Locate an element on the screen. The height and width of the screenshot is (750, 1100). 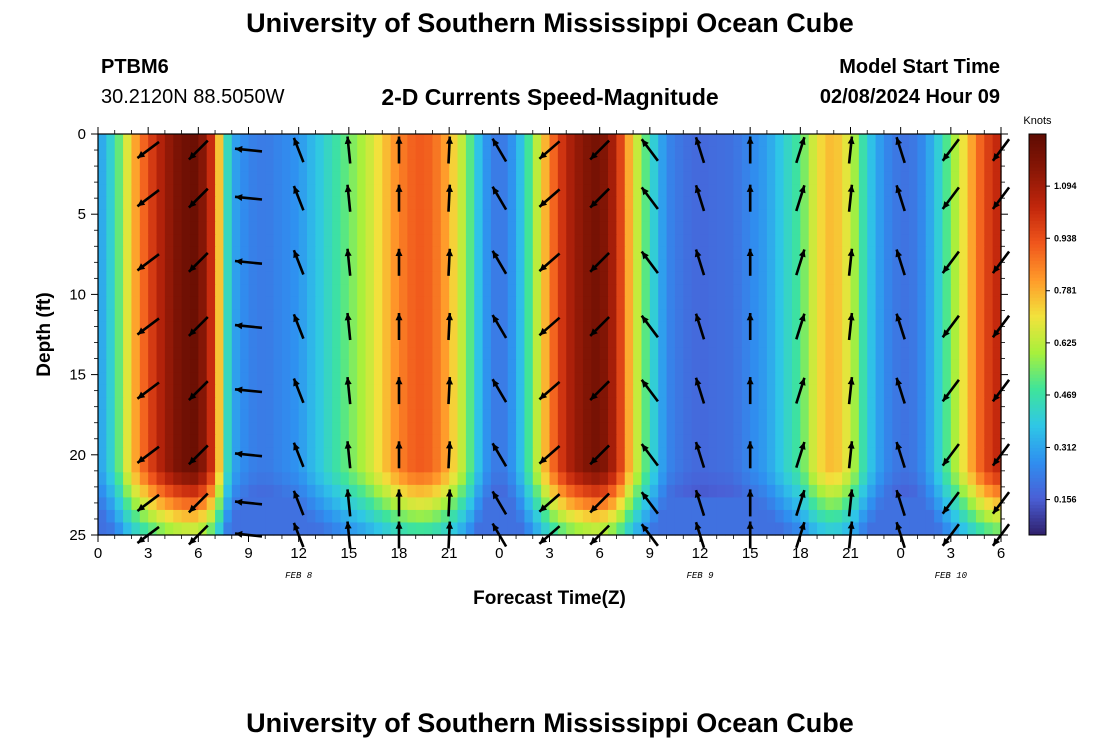
arrow-head is located at coordinates (594, 204).